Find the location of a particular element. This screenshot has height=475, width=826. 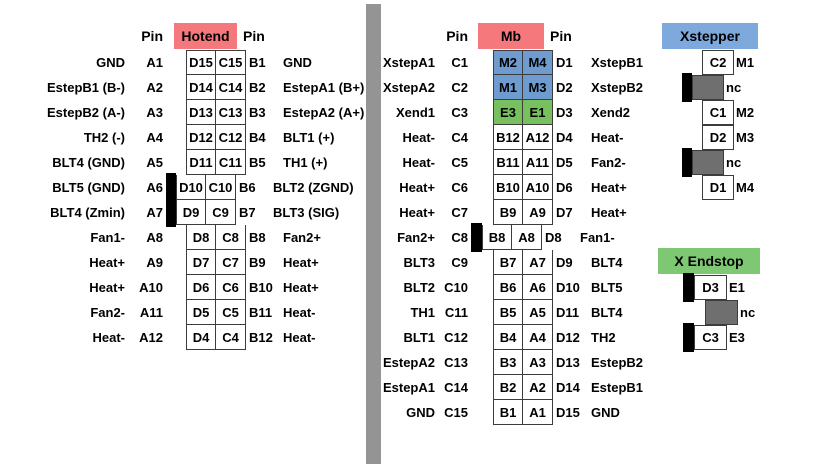

pin-d-label: D11 is located at coordinates (568, 312).